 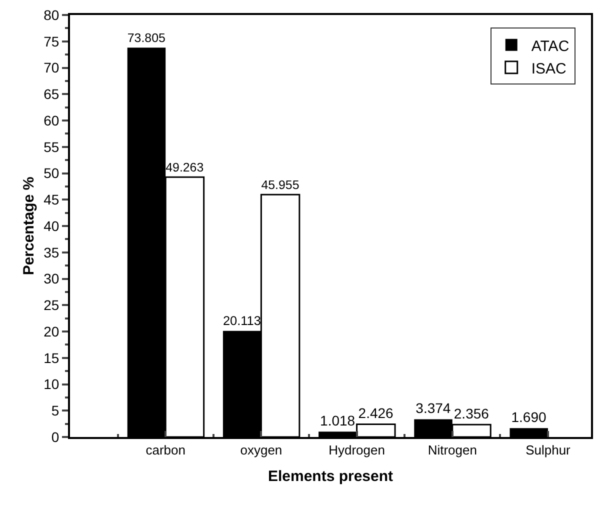 I want to click on data-label: 3.374, so click(x=433, y=408).